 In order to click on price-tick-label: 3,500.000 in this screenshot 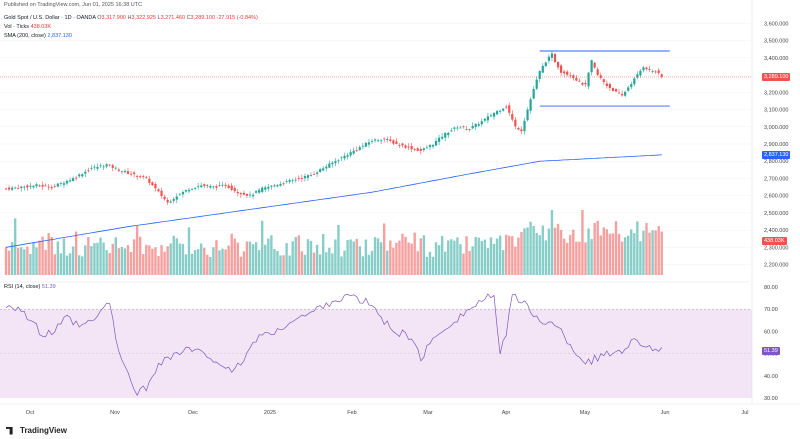, I will do `click(776, 42)`.